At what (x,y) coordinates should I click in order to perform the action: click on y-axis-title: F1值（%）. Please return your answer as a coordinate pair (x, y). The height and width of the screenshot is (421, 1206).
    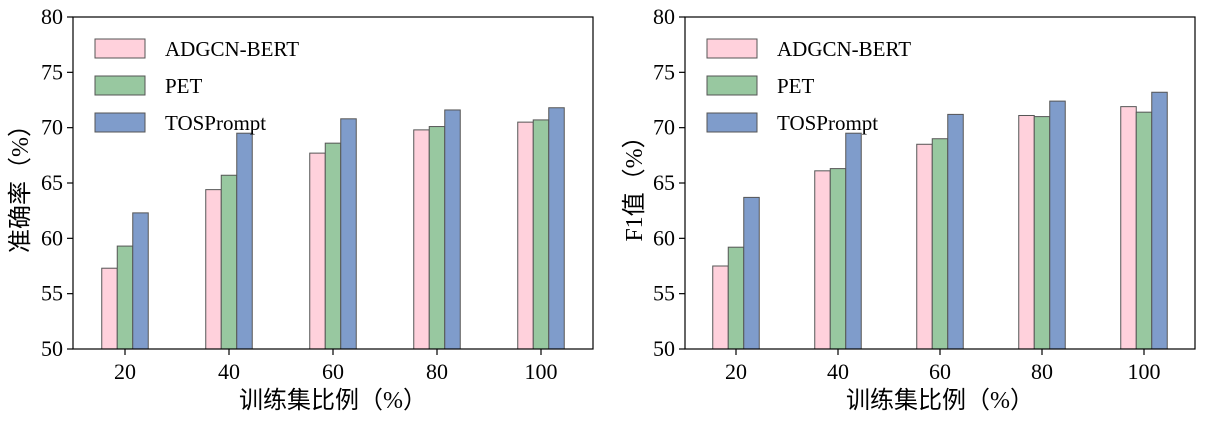
    Looking at the image, I should click on (634, 182).